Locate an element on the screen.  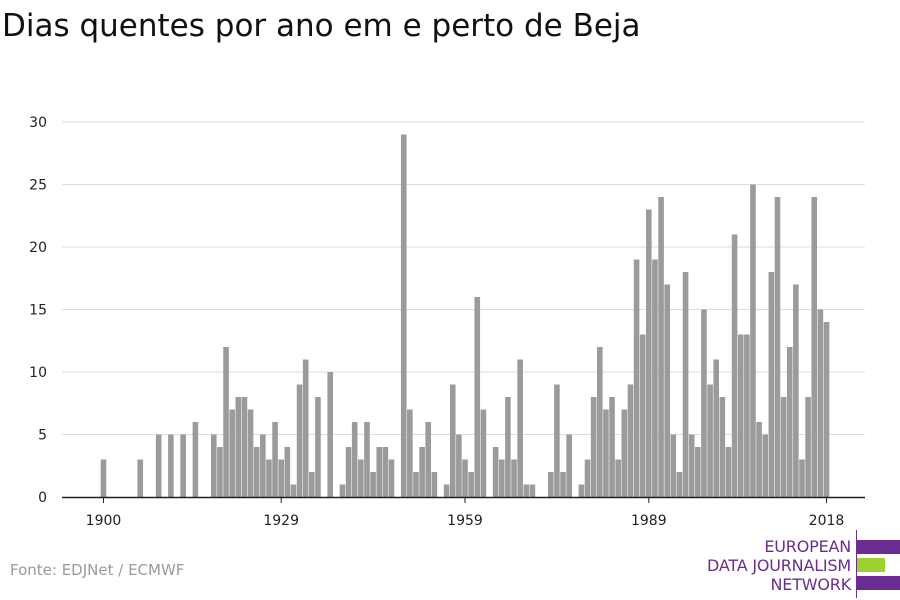
bar-2017 is located at coordinates (820, 403).